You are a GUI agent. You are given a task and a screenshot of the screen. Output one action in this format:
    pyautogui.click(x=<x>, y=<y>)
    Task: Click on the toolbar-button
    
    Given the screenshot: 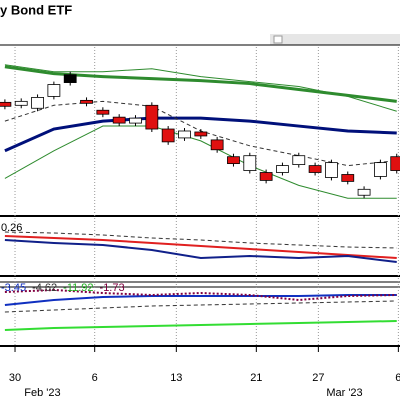 What is the action you would take?
    pyautogui.click(x=278, y=39)
    